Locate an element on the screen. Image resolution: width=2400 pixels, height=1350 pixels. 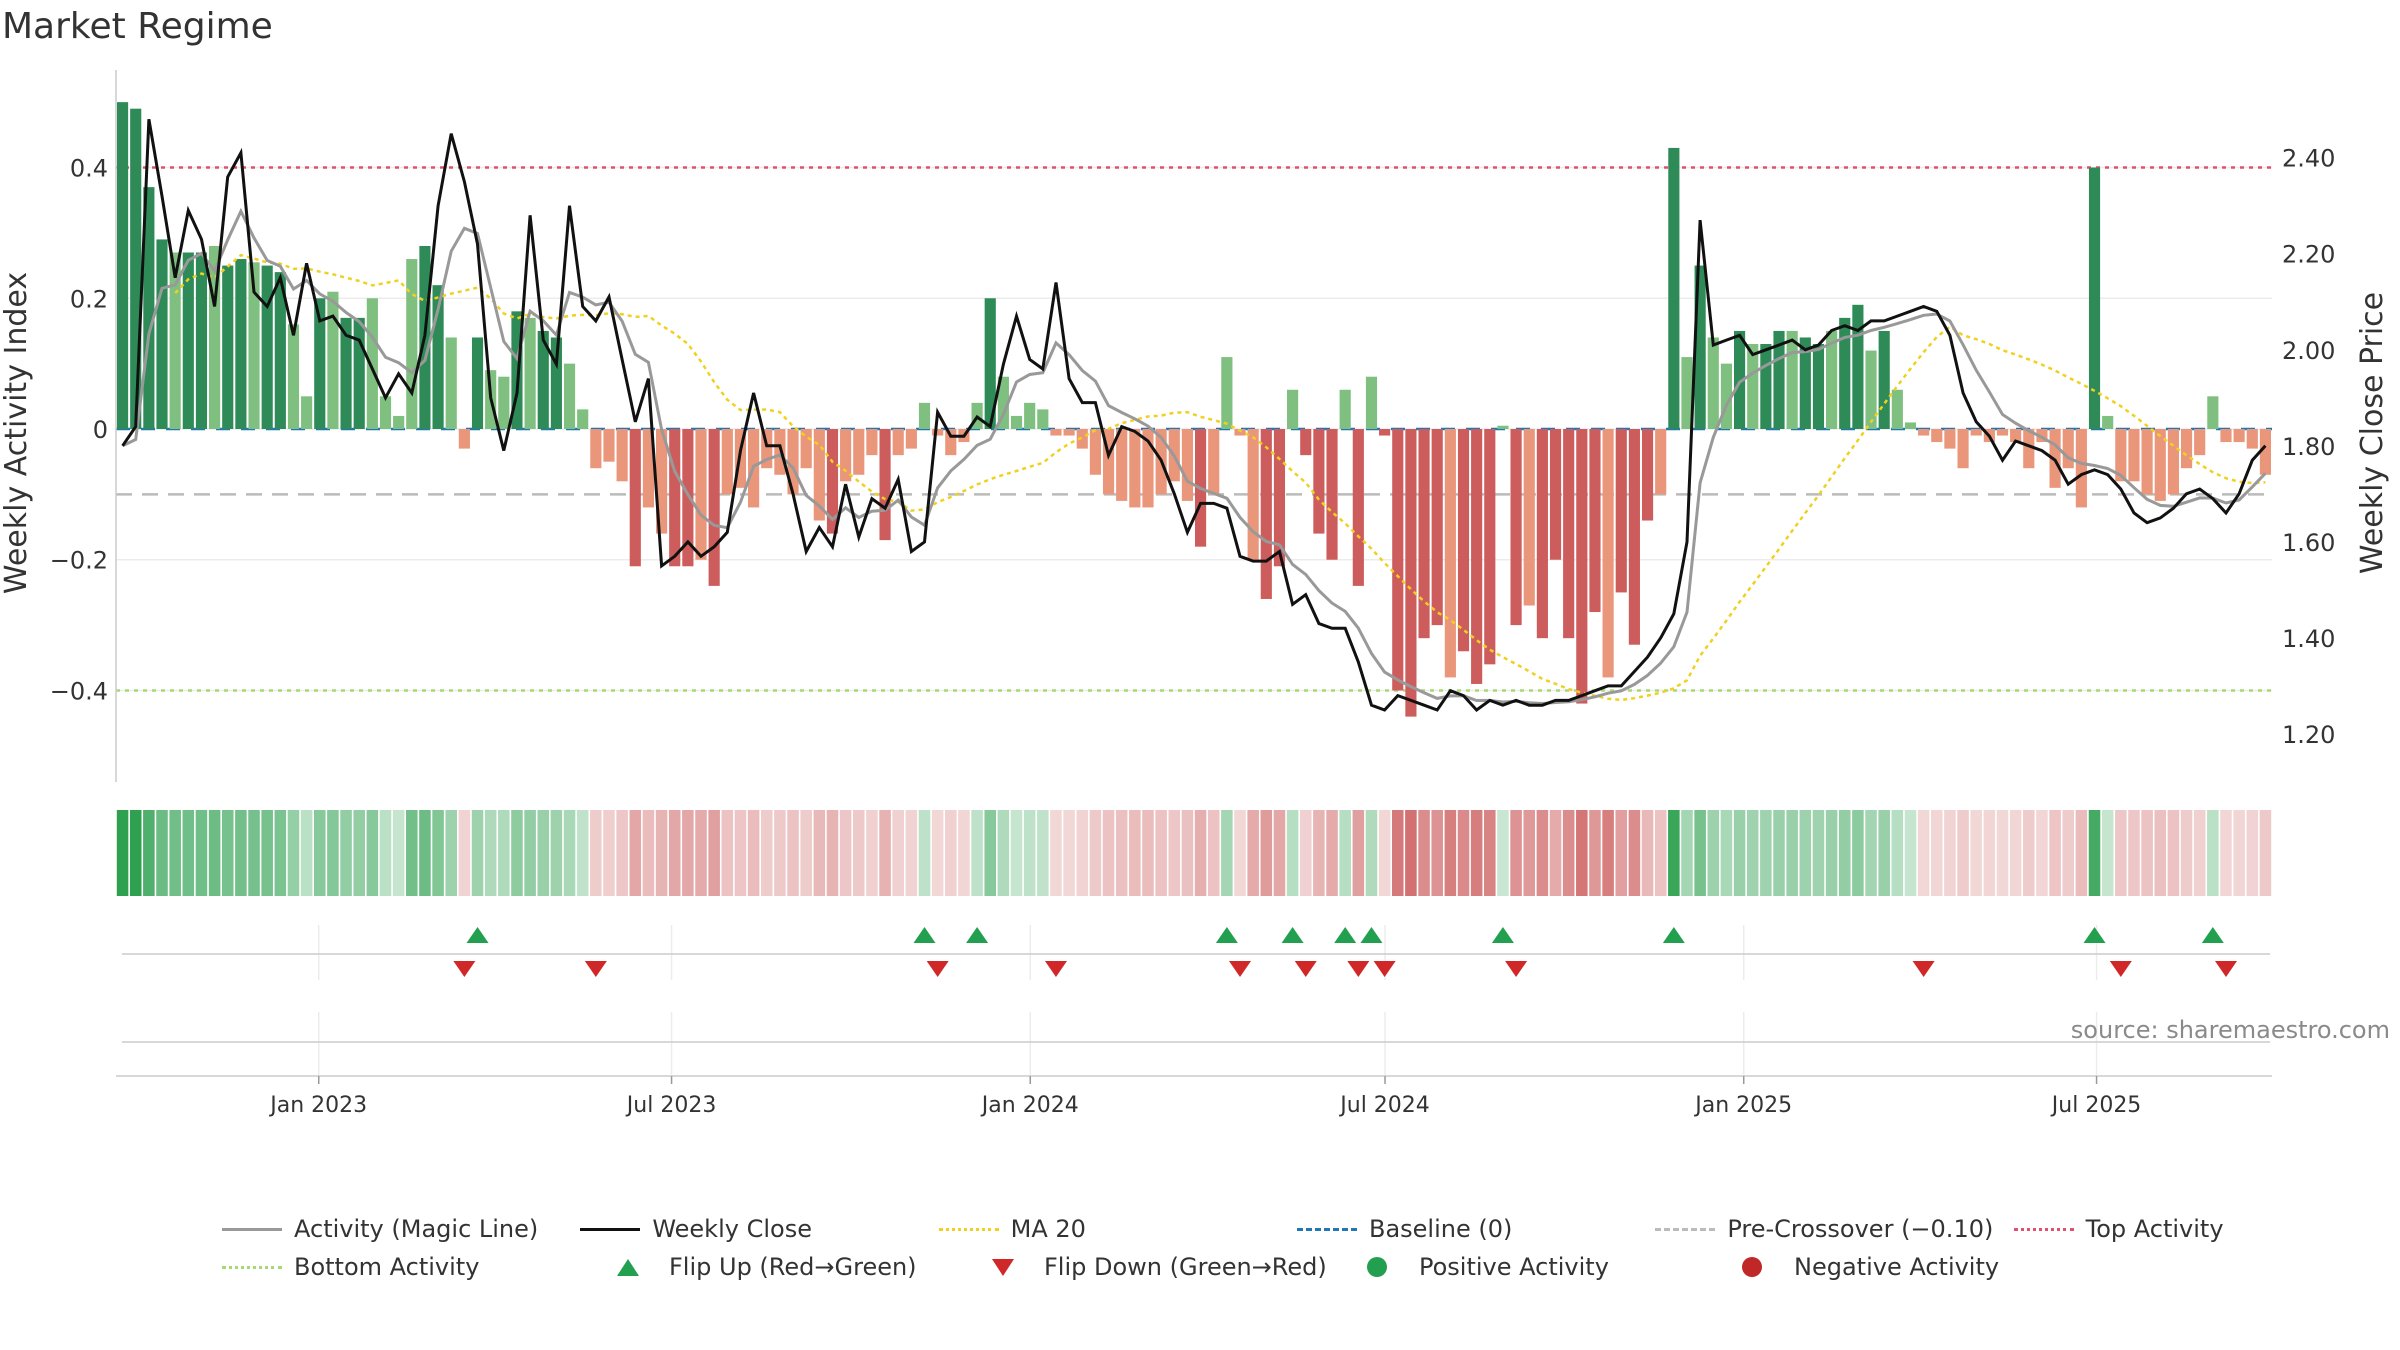
x-tick-label: Jul 2024 is located at coordinates (1384, 1105).